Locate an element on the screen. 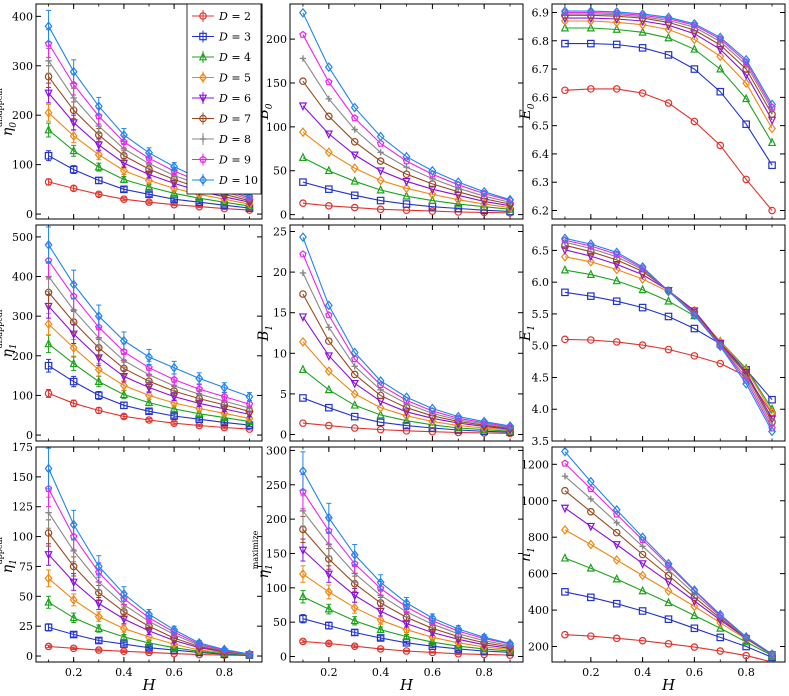 The height and width of the screenshot is (696, 789). x-tick-label: 0.6 is located at coordinates (174, 672).